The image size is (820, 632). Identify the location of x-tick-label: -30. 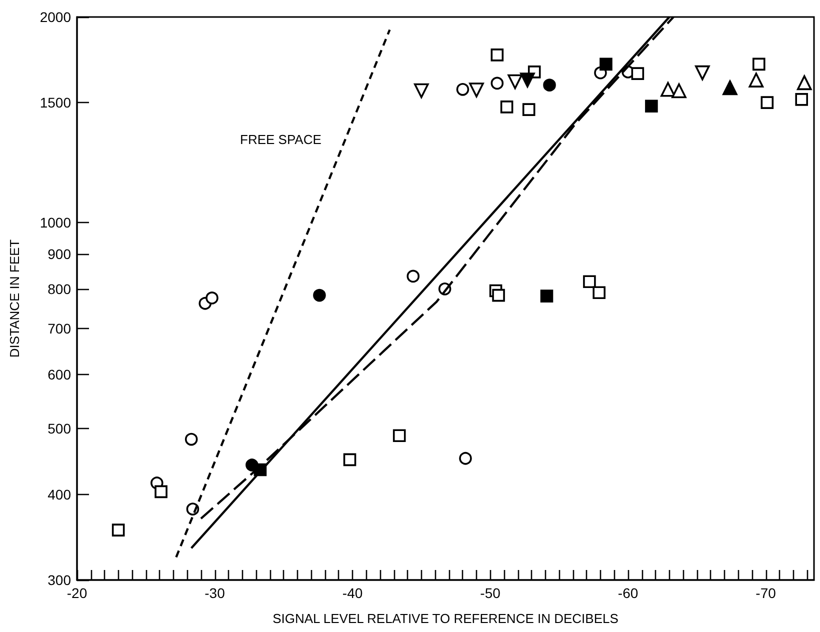
(215, 593).